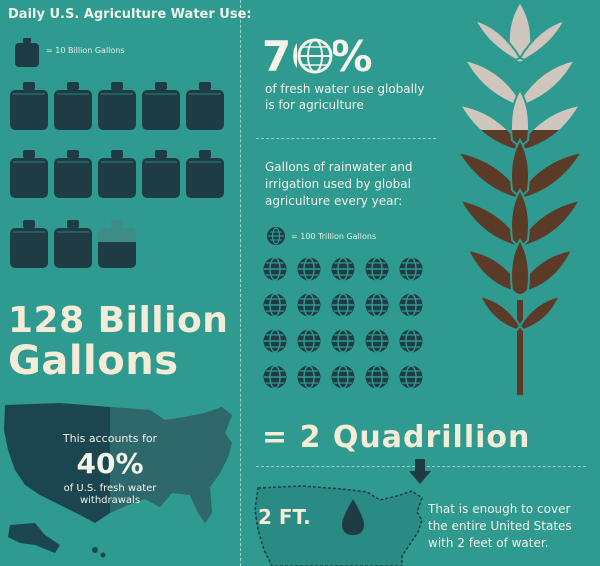 This screenshot has width=600, height=566. I want to click on percent-sign: %, so click(351, 56).